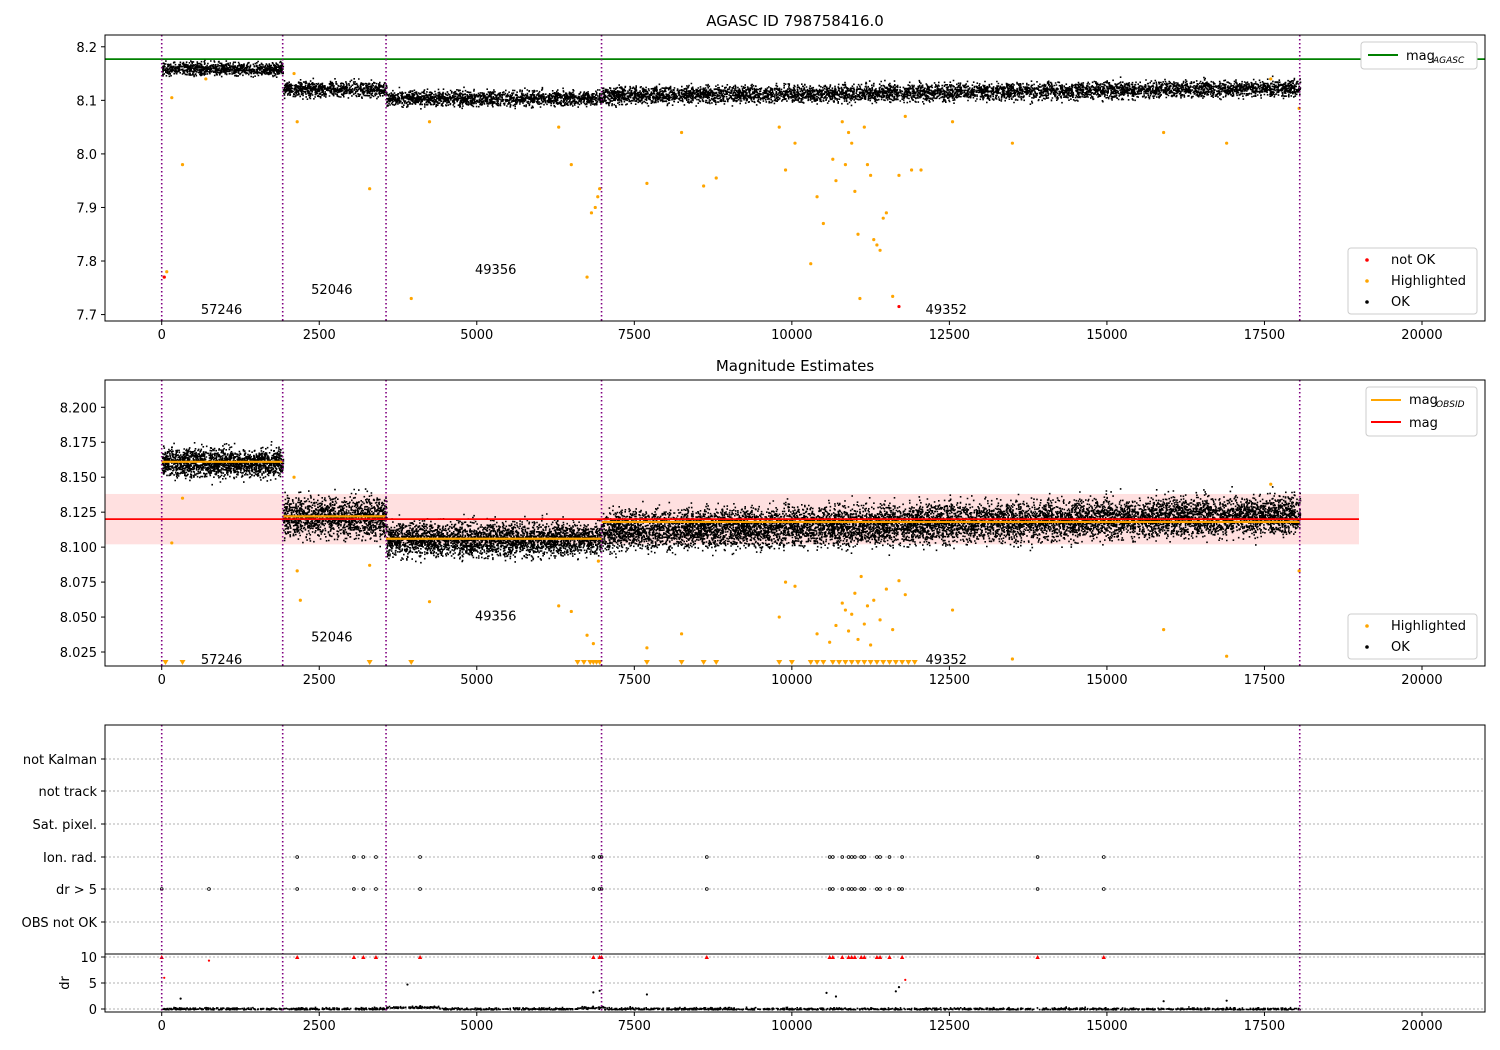 This screenshot has height=1050, width=1500. I want to click on dr-axis-label: dr, so click(65, 983).